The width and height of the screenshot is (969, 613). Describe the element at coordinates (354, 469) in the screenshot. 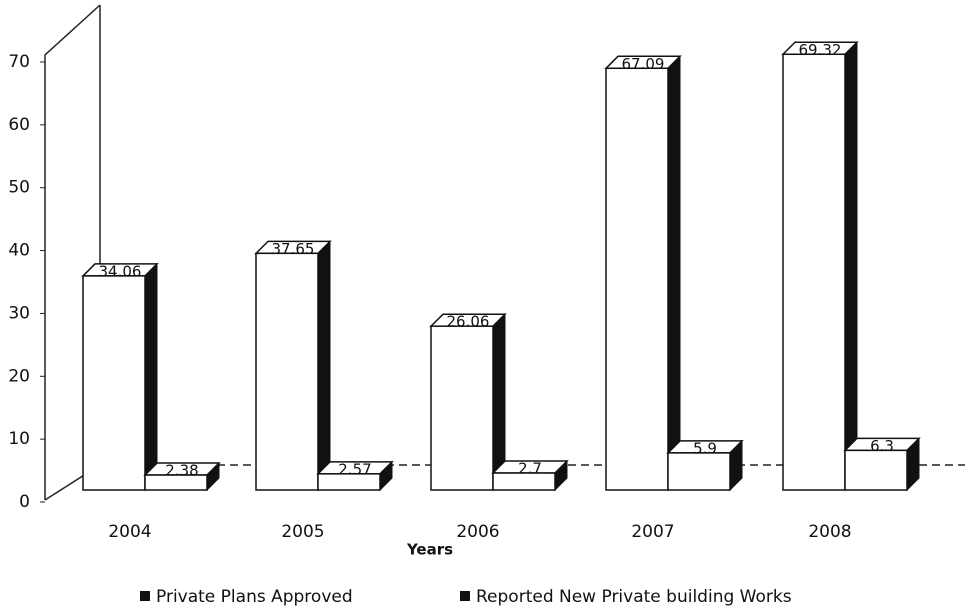

I see `value-label: 2.57` at that location.